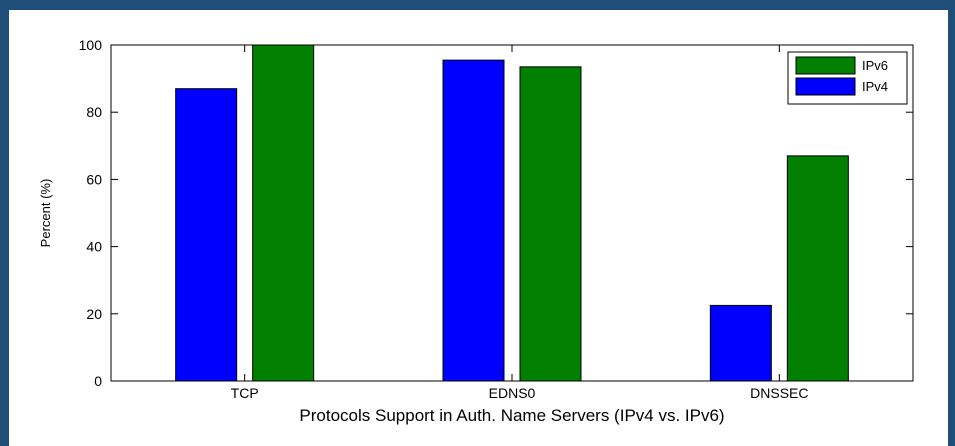 The image size is (955, 446). What do you see at coordinates (550, 224) in the screenshot?
I see `bar-edns0-ipv6` at bounding box center [550, 224].